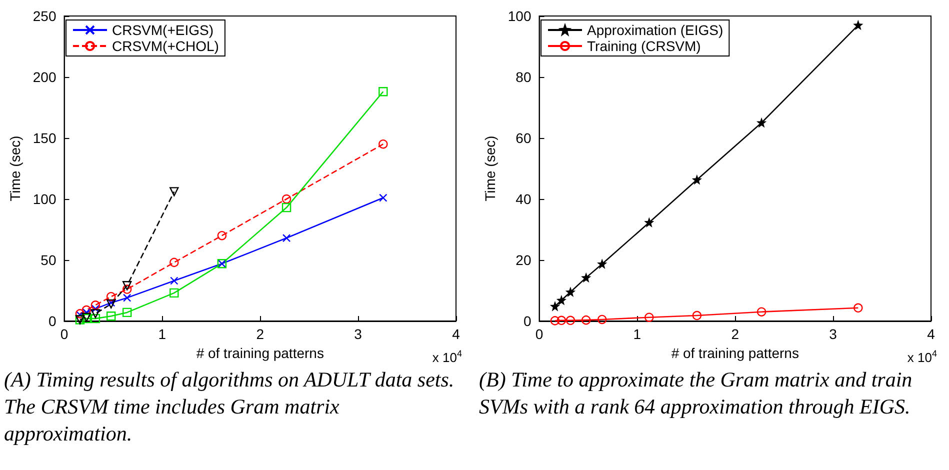 Image resolution: width=949 pixels, height=470 pixels. I want to click on y-tick-label: 250, so click(44, 16).